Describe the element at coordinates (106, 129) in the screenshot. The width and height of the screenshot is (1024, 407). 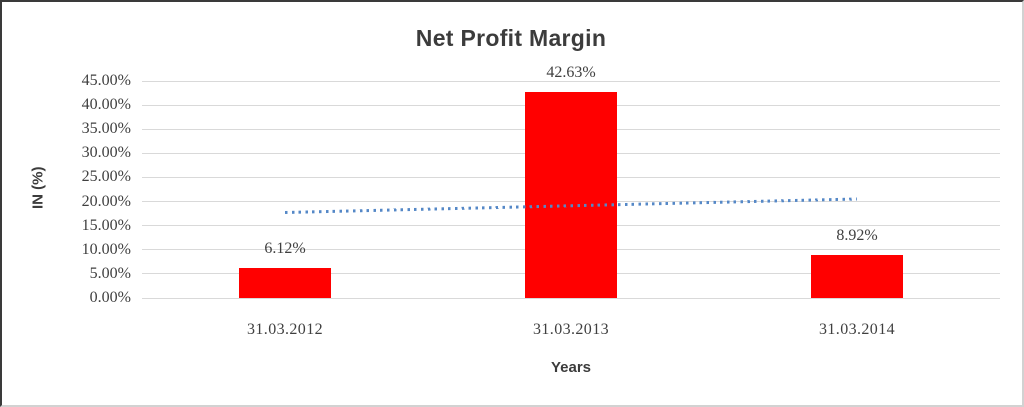
I see `y-tick-label: 35.00%` at that location.